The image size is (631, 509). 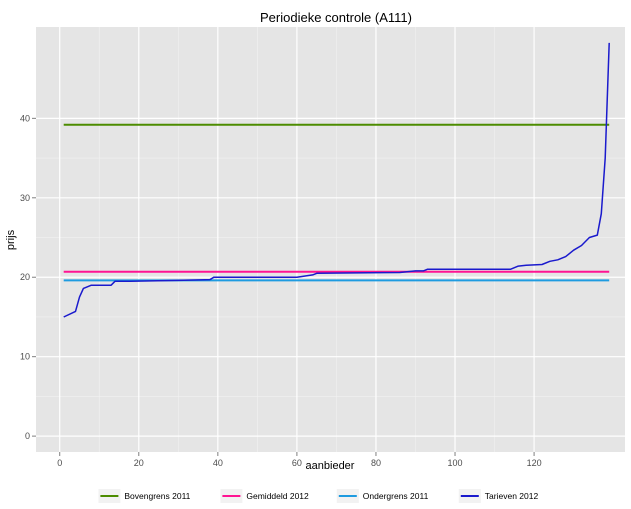 What do you see at coordinates (336, 17) in the screenshot?
I see `chart-title: Periodieke controle (A111)` at bounding box center [336, 17].